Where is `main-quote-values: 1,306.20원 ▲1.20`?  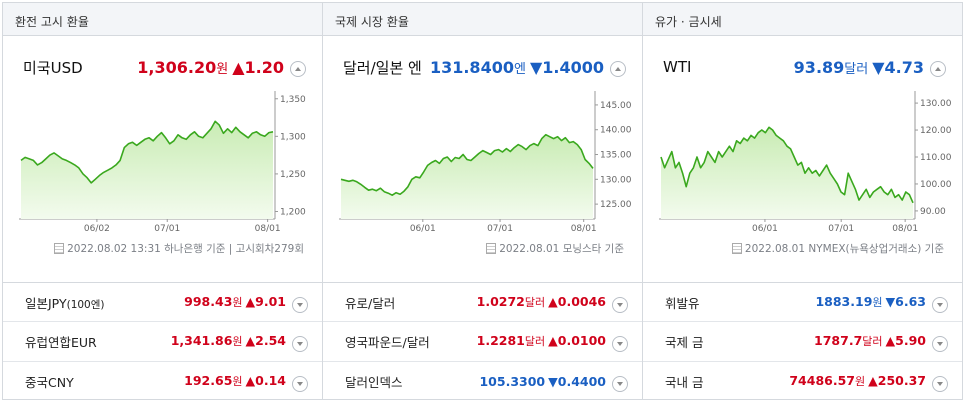
main-quote-values: 1,306.20원 ▲1.20 is located at coordinates (183, 67).